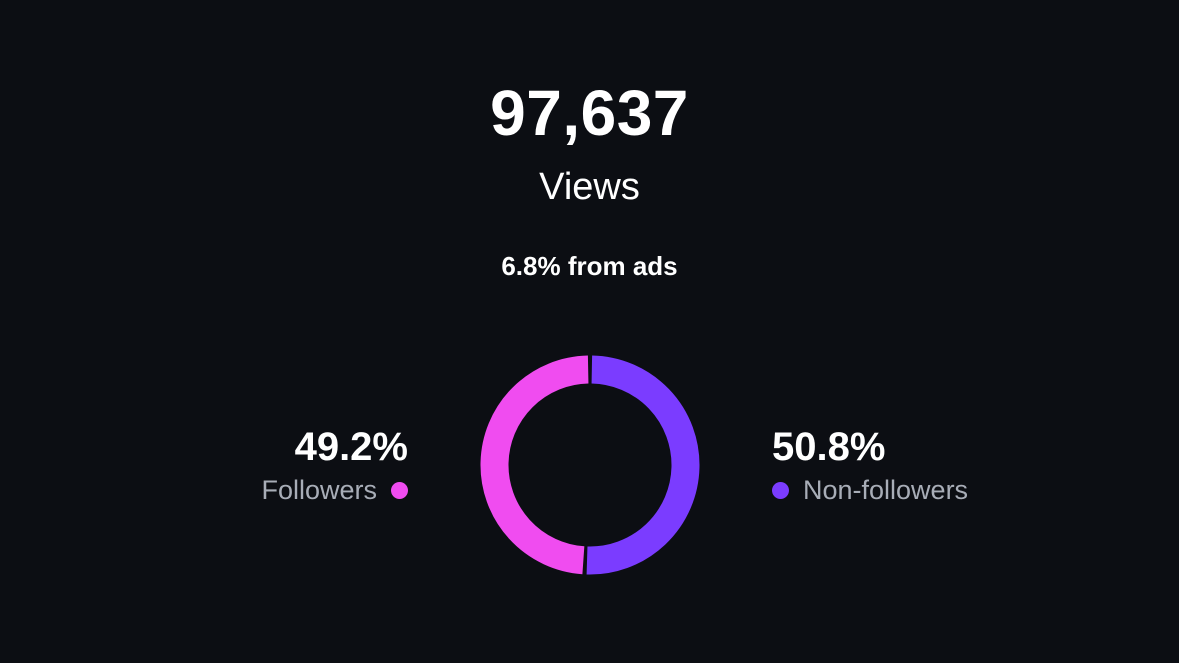  What do you see at coordinates (399, 490) in the screenshot?
I see `followers-color-dot-icon` at bounding box center [399, 490].